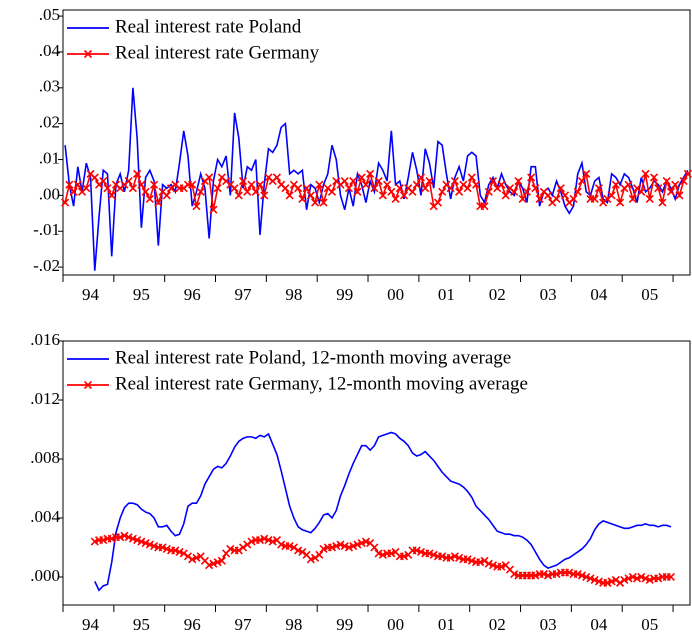  What do you see at coordinates (293, 294) in the screenshot?
I see `x-tick-label: 98` at bounding box center [293, 294].